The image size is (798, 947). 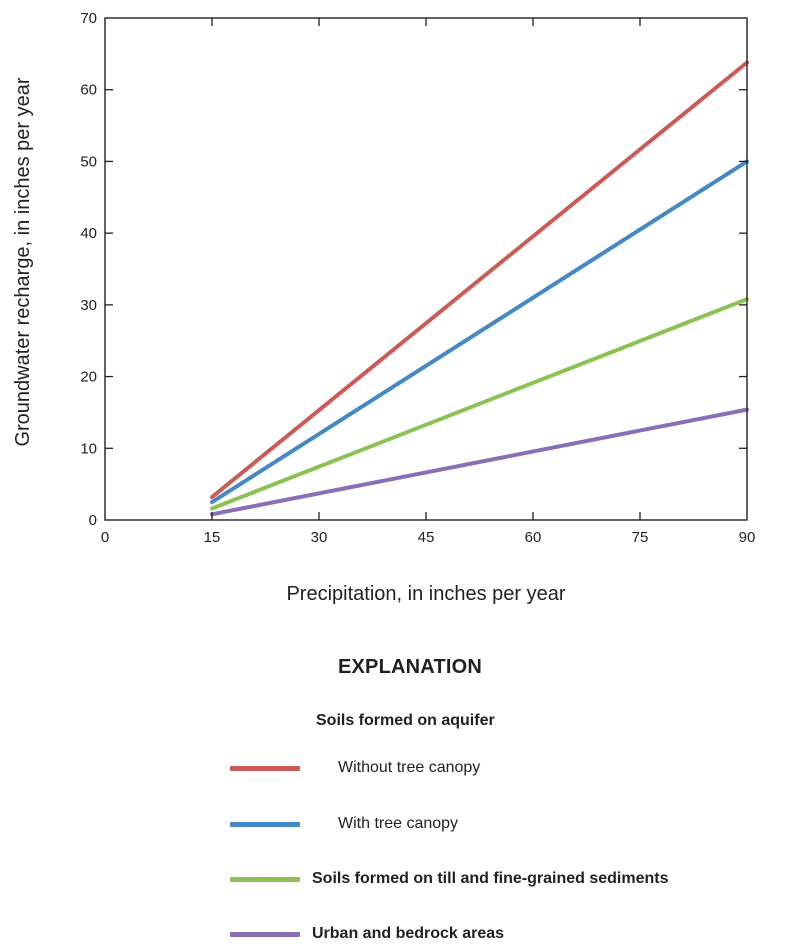 What do you see at coordinates (747, 537) in the screenshot?
I see `x-tick-label: 90` at bounding box center [747, 537].